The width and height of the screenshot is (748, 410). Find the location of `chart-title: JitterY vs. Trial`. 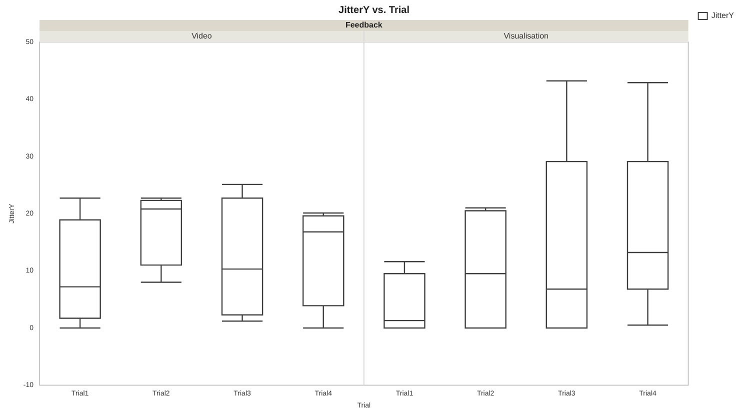

chart-title: JitterY vs. Trial is located at coordinates (374, 10).